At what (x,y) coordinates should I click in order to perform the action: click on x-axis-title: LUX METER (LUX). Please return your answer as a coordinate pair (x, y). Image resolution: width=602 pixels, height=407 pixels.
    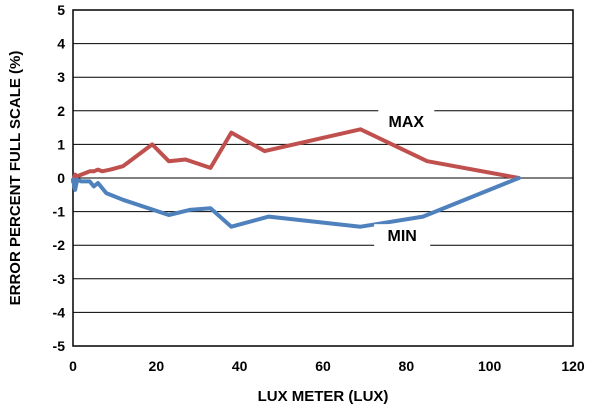
    Looking at the image, I should click on (323, 396).